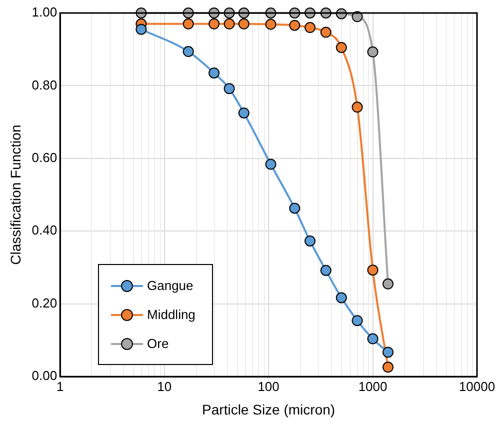 This screenshot has height=425, width=499. I want to click on x-tick-label: 100, so click(269, 386).